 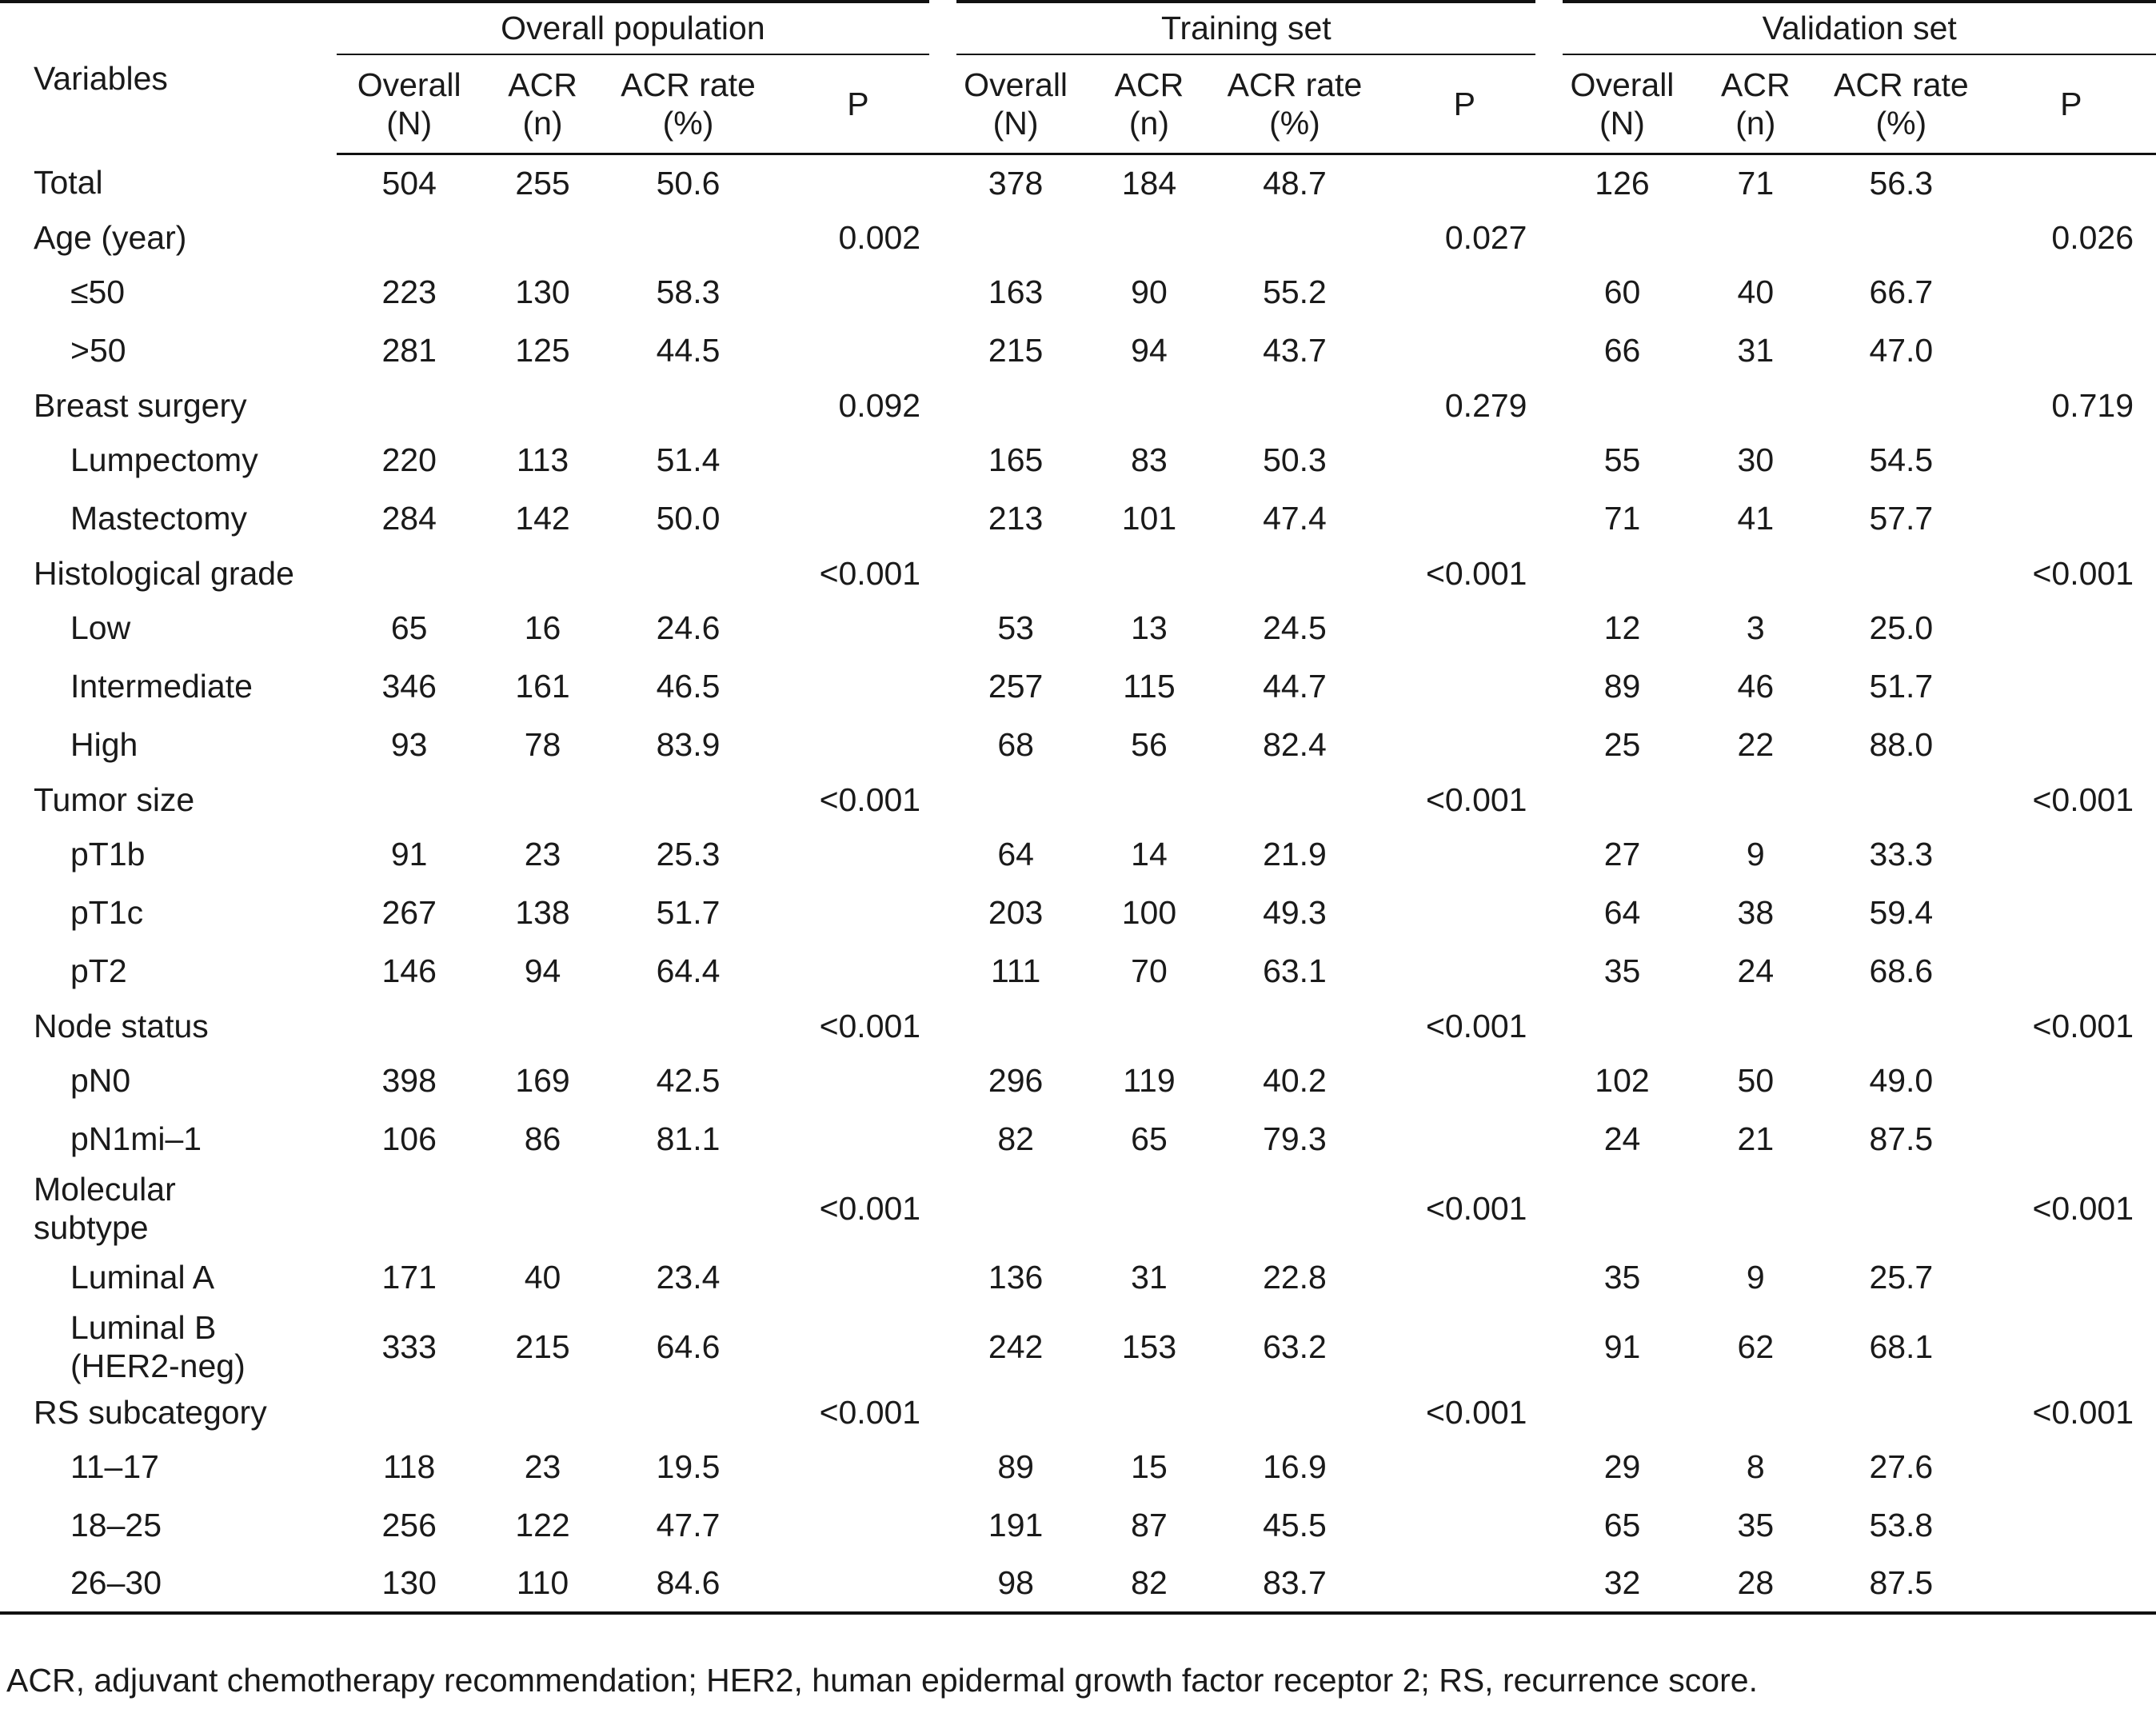 What do you see at coordinates (1622, 518) in the screenshot?
I see `value-cell: 71` at bounding box center [1622, 518].